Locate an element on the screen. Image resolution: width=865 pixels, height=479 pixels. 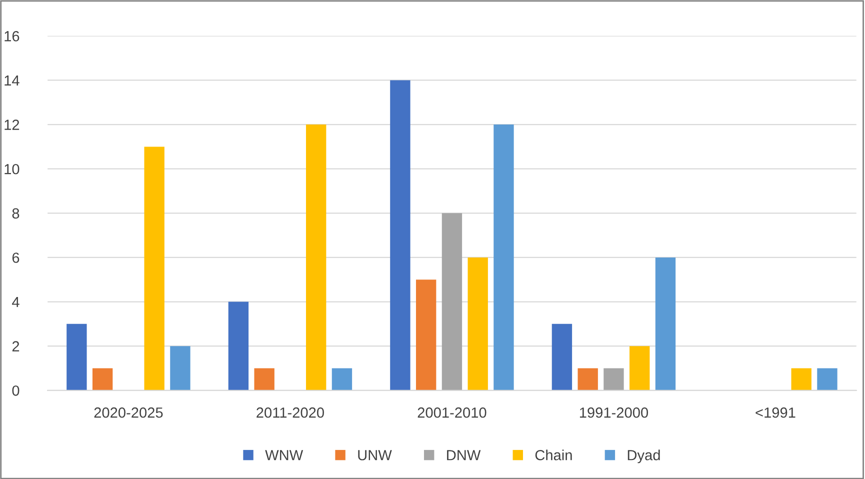
y-tick-label: 16 is located at coordinates (12, 36).